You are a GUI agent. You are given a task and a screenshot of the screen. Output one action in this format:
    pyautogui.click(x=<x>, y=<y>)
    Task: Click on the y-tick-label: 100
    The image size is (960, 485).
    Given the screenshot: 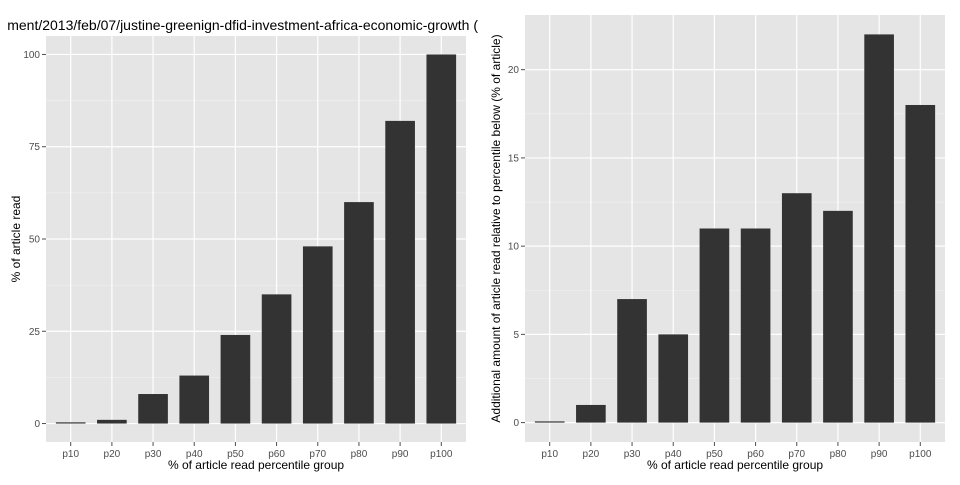 What is the action you would take?
    pyautogui.click(x=31, y=55)
    